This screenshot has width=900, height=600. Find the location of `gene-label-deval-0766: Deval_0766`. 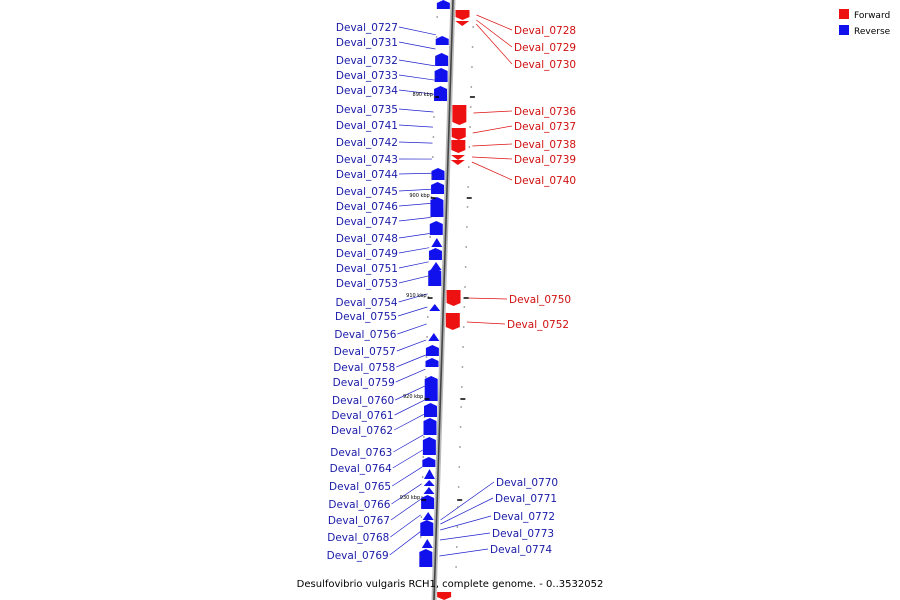

gene-label-deval-0766: Deval_0766 is located at coordinates (359, 505).